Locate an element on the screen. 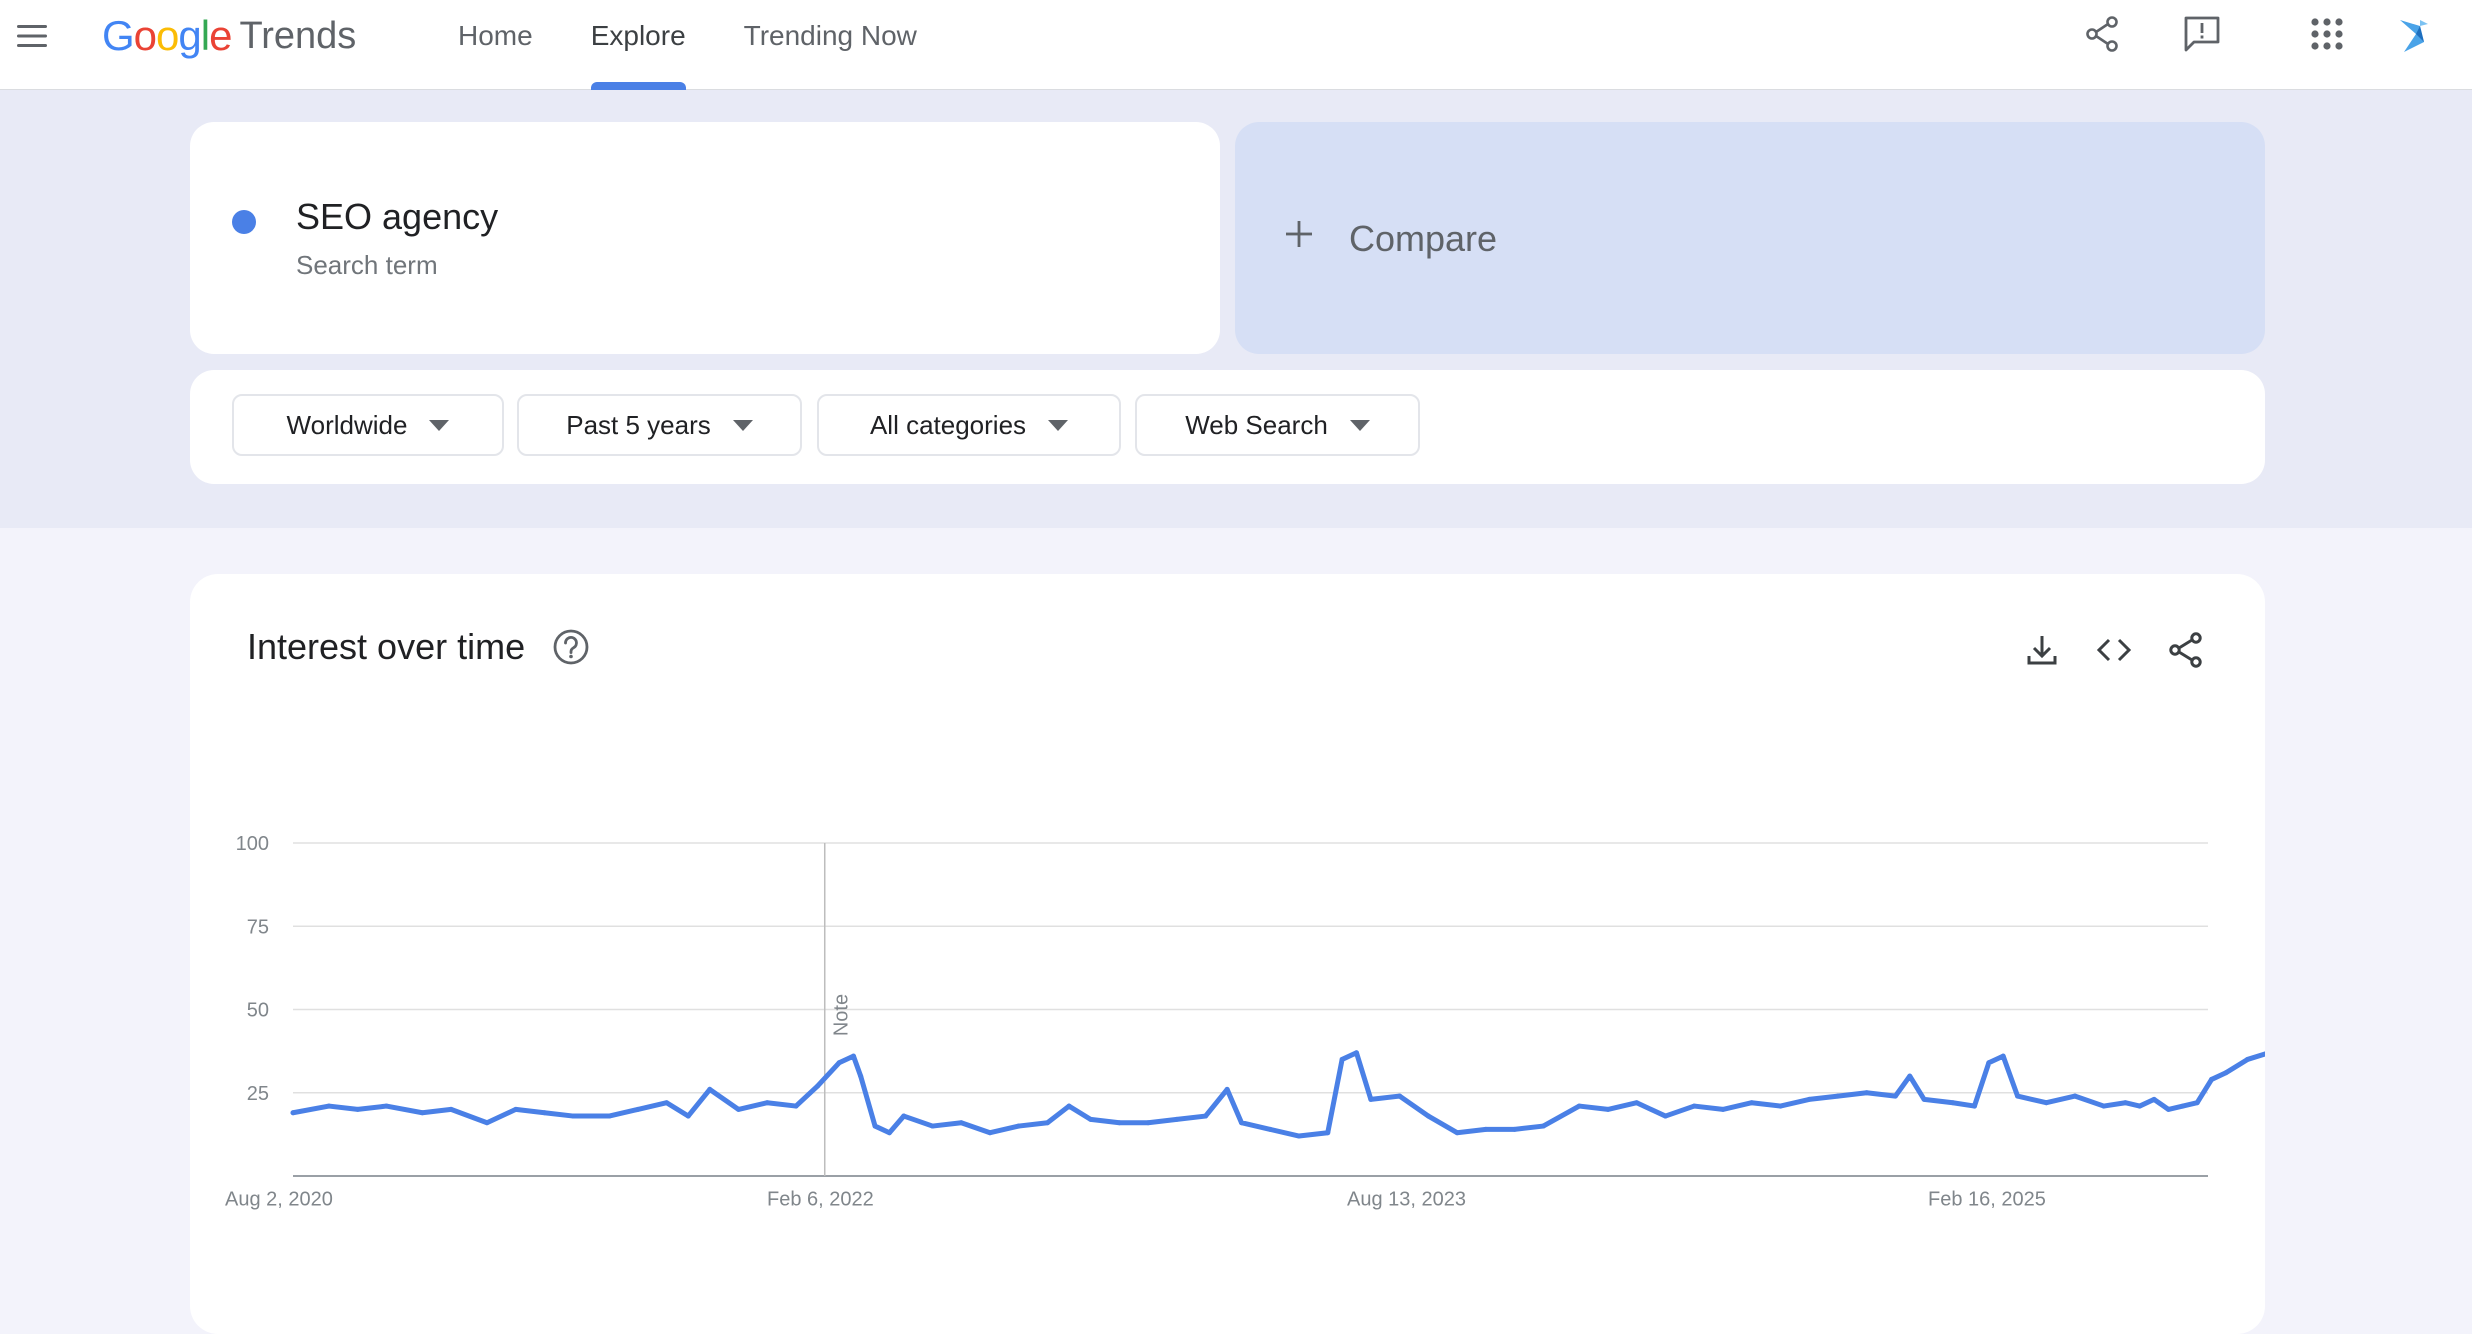 The height and width of the screenshot is (1334, 2472). filter-time-dropdown: Past 5 years is located at coordinates (659, 425).